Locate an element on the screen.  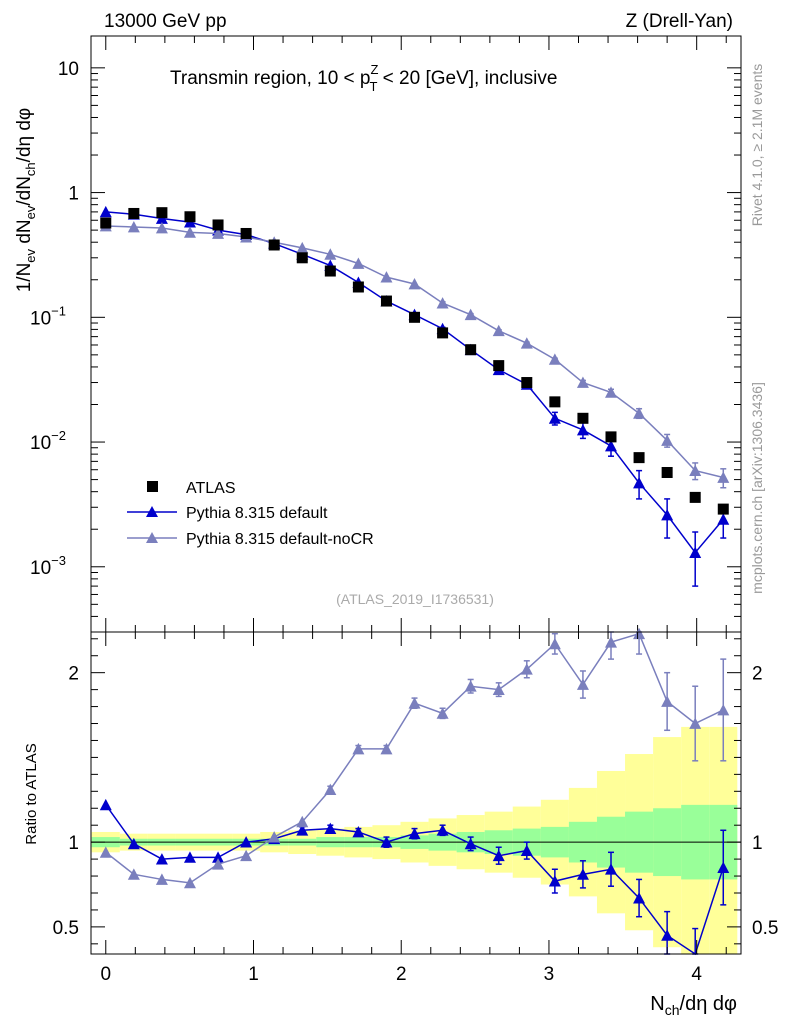
rivet-label: Rivet 4.1.0, ≥ 2.1M events is located at coordinates (757, 145).